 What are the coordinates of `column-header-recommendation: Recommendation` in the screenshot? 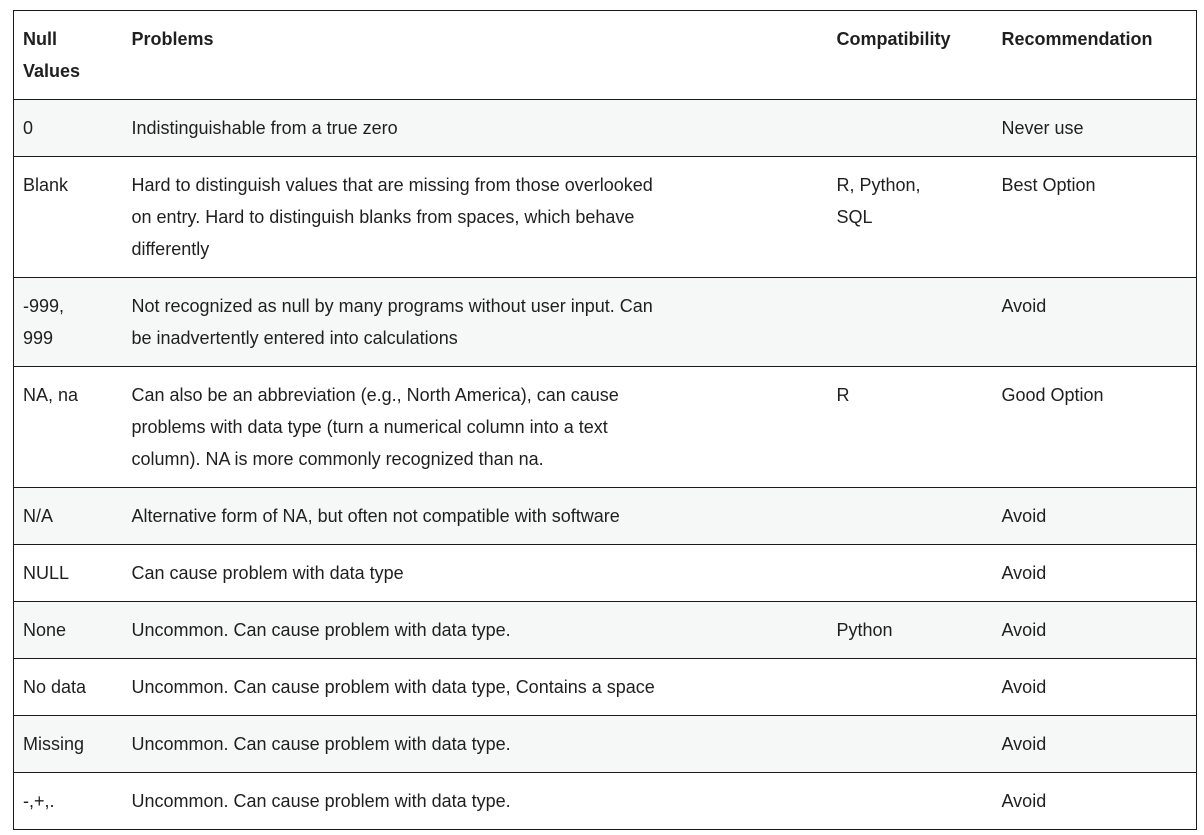 It's located at (1094, 55).